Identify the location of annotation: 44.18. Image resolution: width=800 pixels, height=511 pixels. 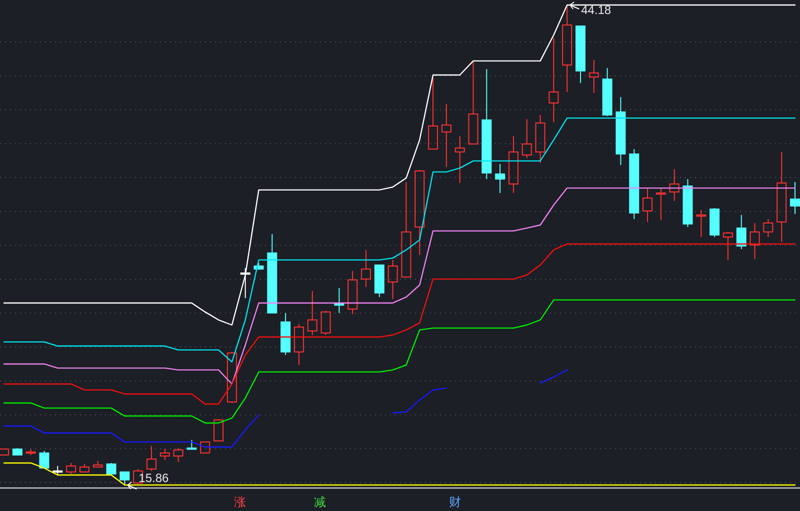
(596, 10).